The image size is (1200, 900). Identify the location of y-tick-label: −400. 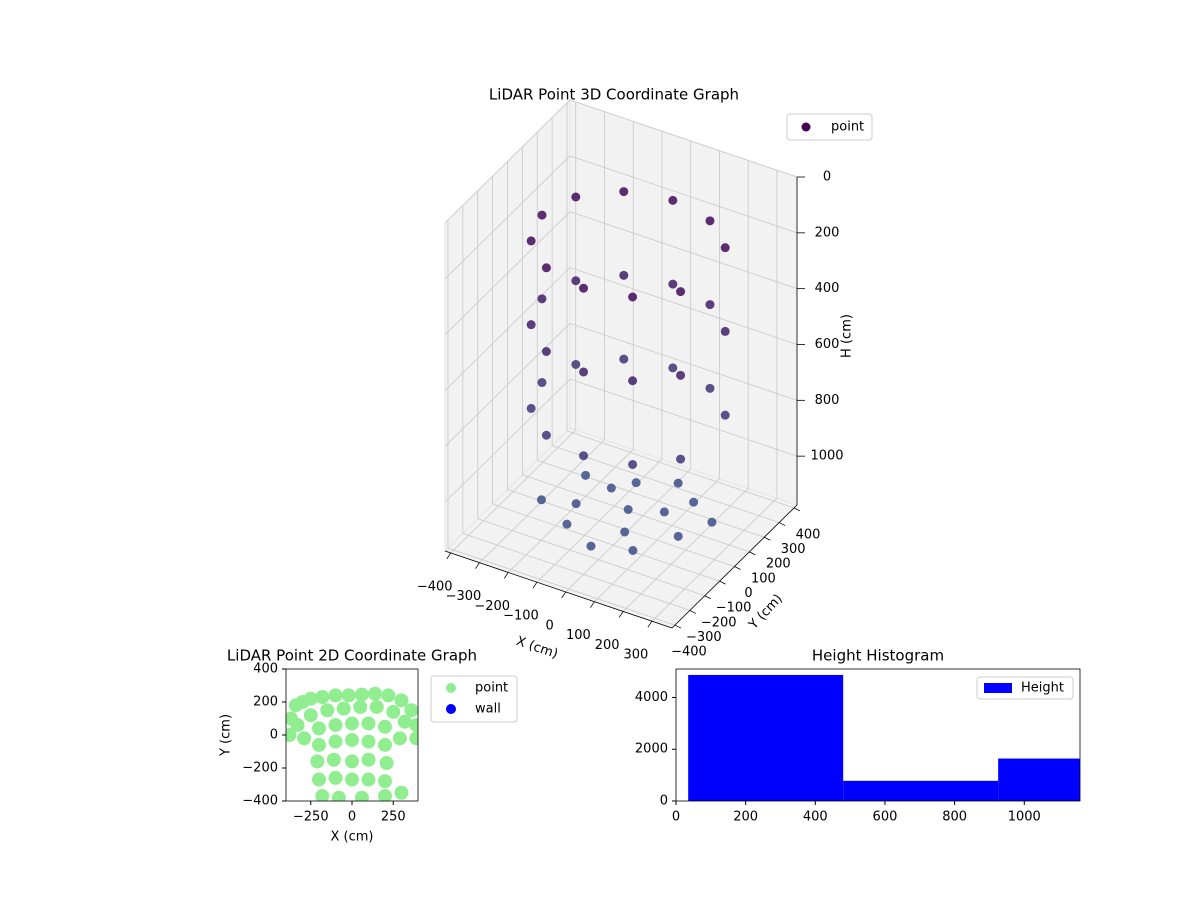
(689, 652).